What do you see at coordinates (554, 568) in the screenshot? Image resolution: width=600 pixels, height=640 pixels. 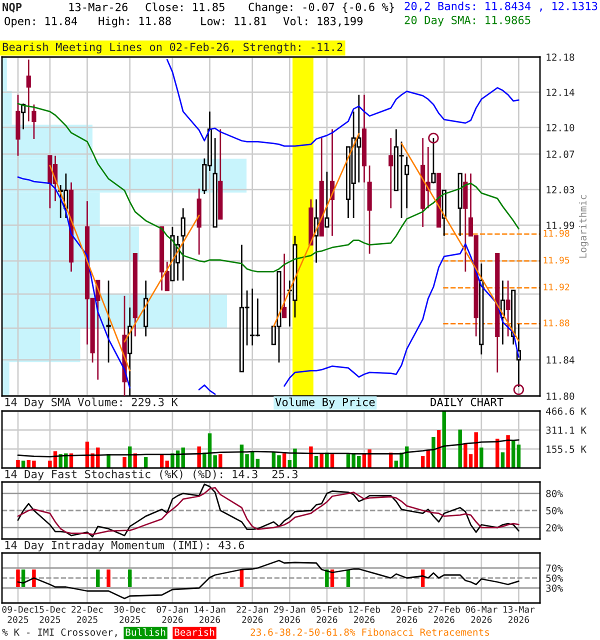 I see `y-tick-label: 70%` at bounding box center [554, 568].